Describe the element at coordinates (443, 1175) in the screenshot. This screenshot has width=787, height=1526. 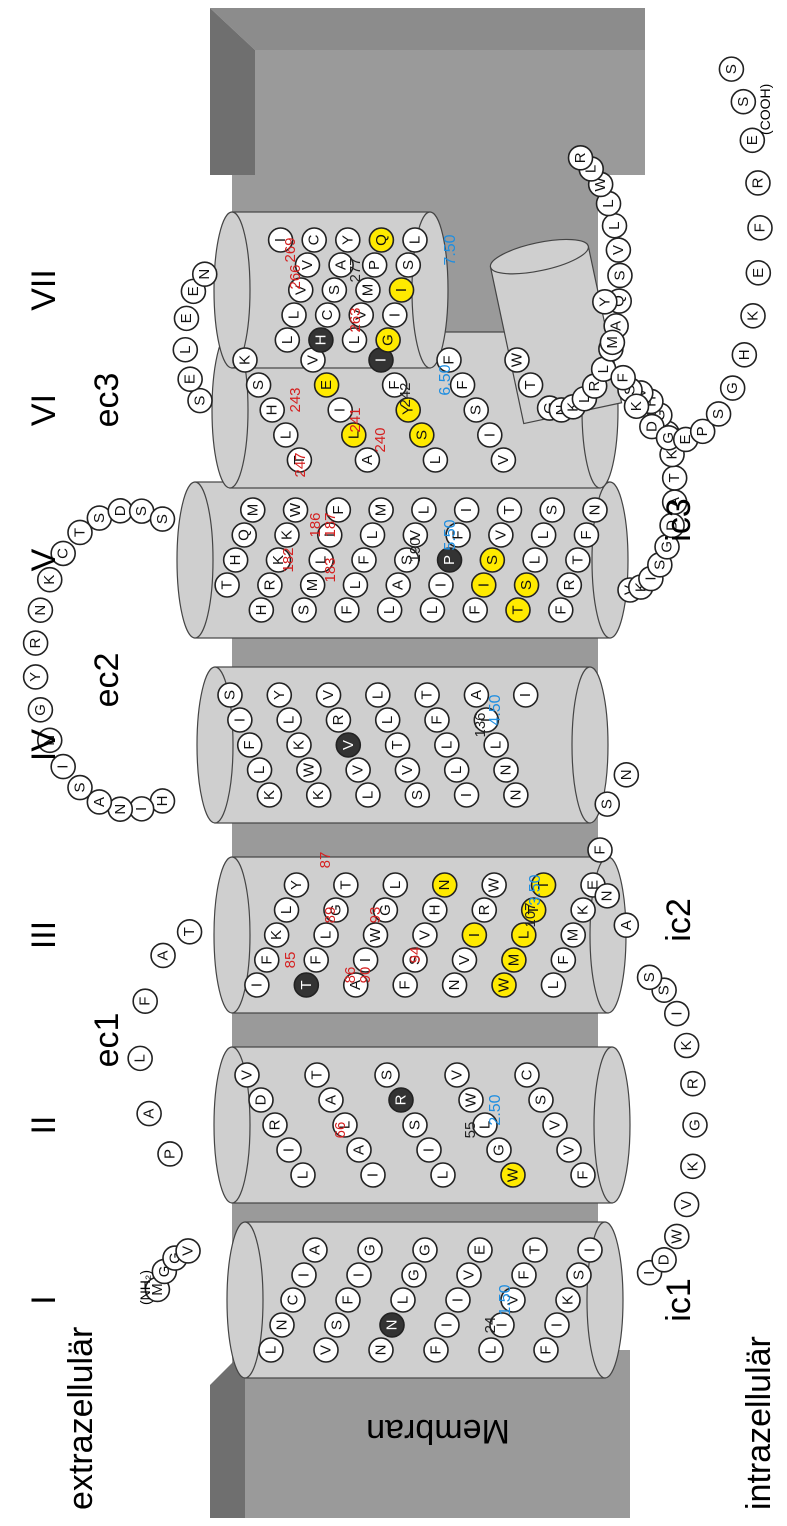
I see `residue-tm2: L` at that location.